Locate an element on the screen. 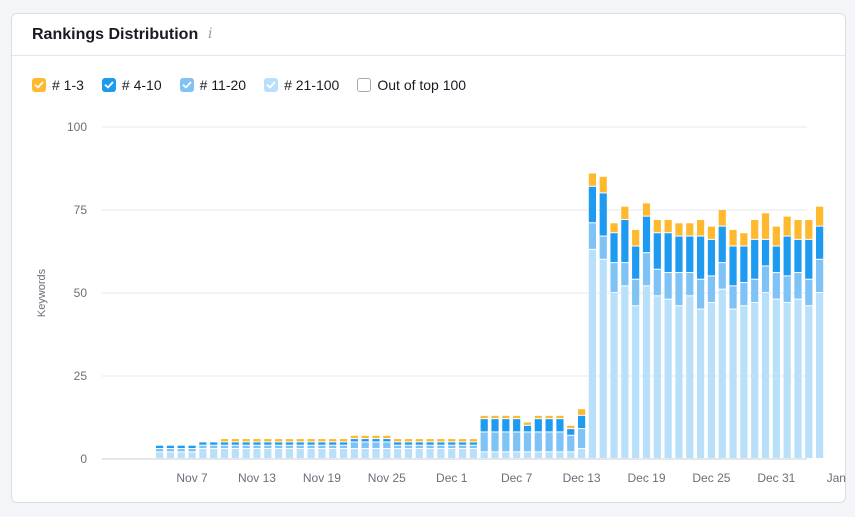 This screenshot has width=855, height=517. x-tick-label: Nov 13 is located at coordinates (257, 478).